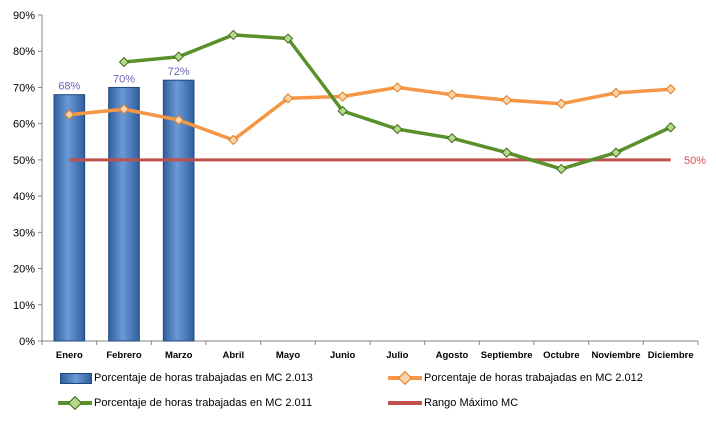 The width and height of the screenshot is (716, 431). What do you see at coordinates (24, 88) in the screenshot?
I see `y-tick-label: 70%` at bounding box center [24, 88].